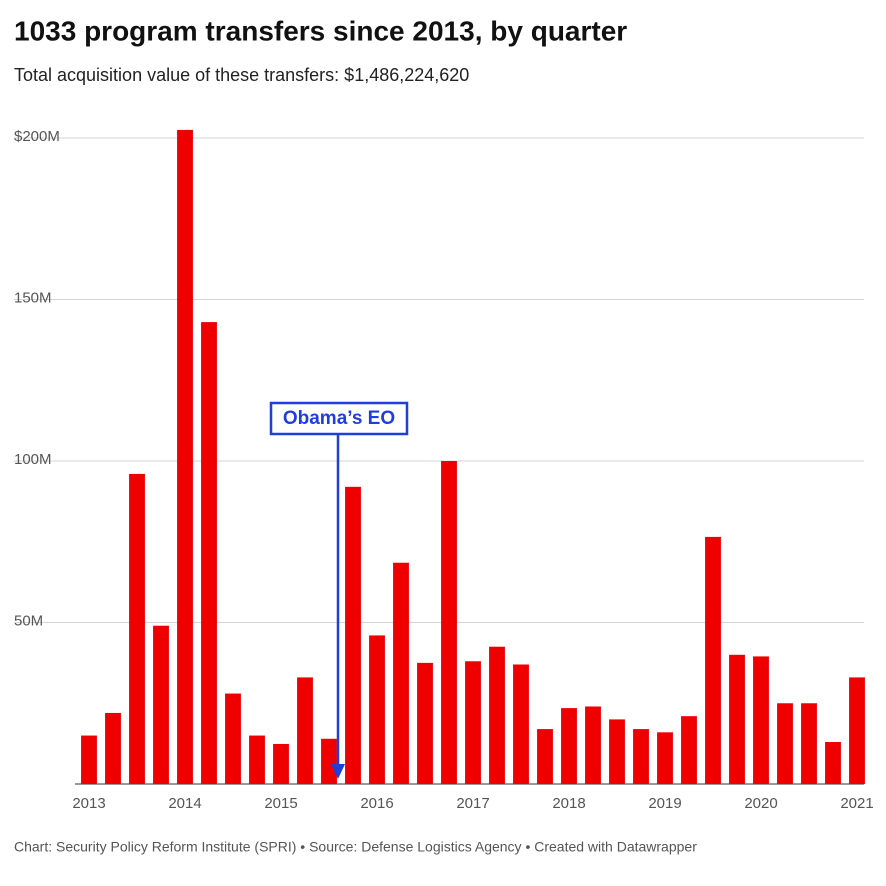 This screenshot has width=886, height=886. I want to click on x-tick-label: 2020, so click(760, 803).